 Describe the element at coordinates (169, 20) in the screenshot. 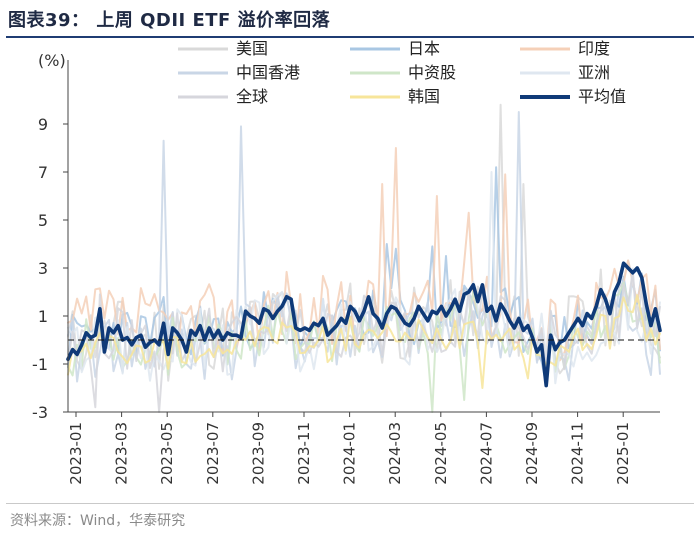

I see `chart-title: 图表39： 上周 QDII ETF 溢价率回落` at that location.